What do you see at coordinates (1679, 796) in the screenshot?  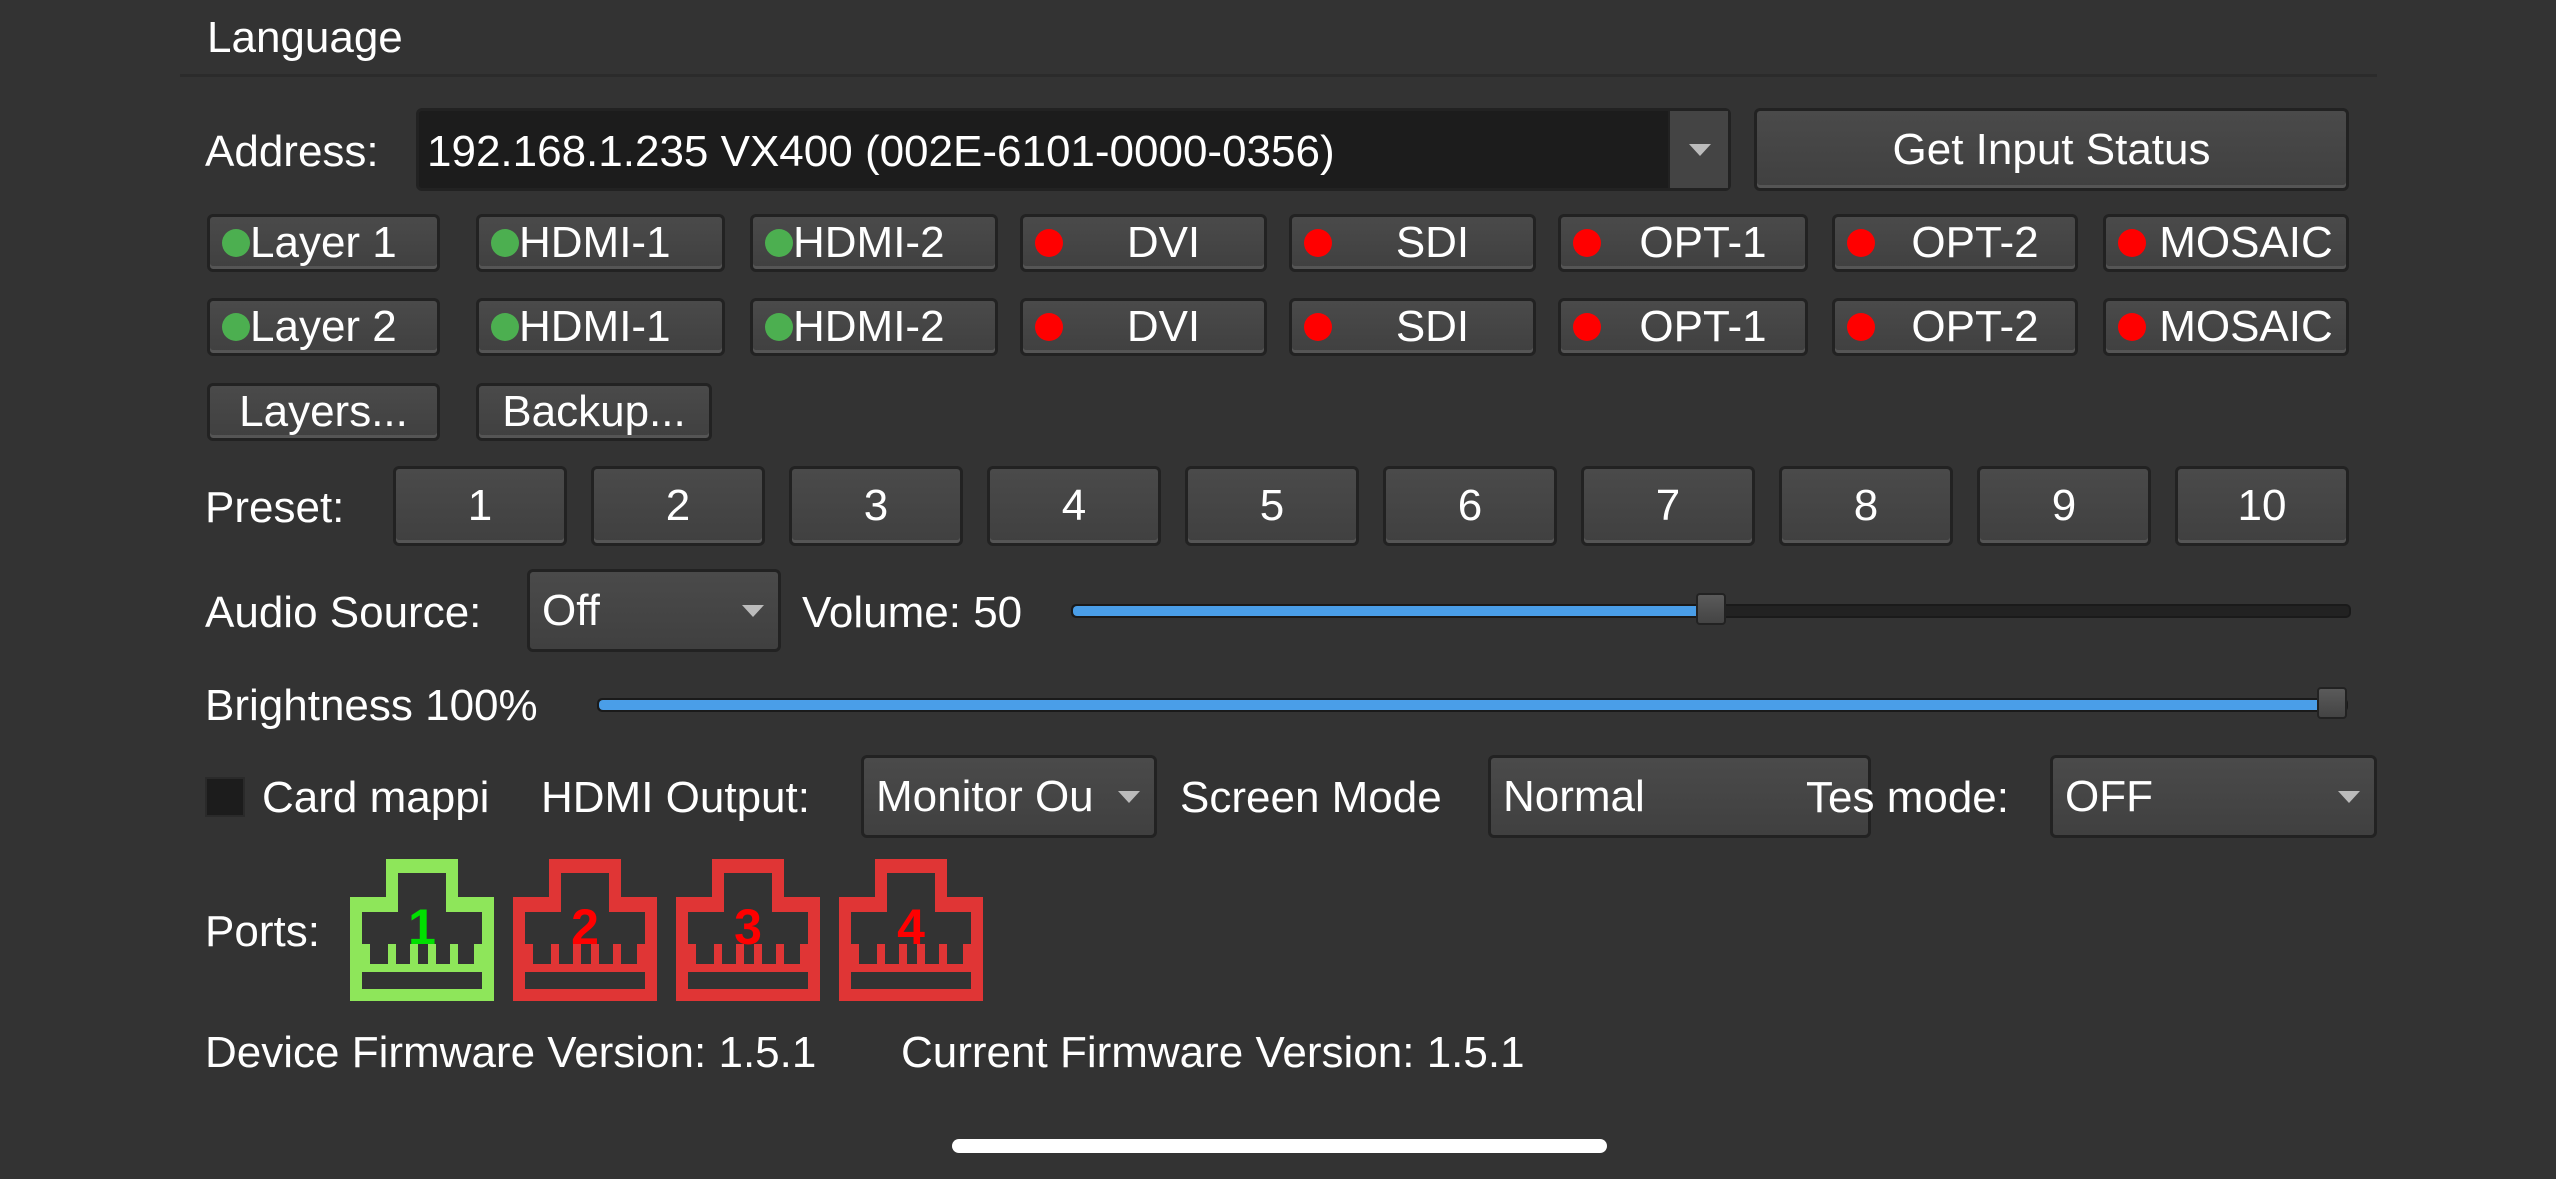 I see `screen-mode-select: Normal` at bounding box center [1679, 796].